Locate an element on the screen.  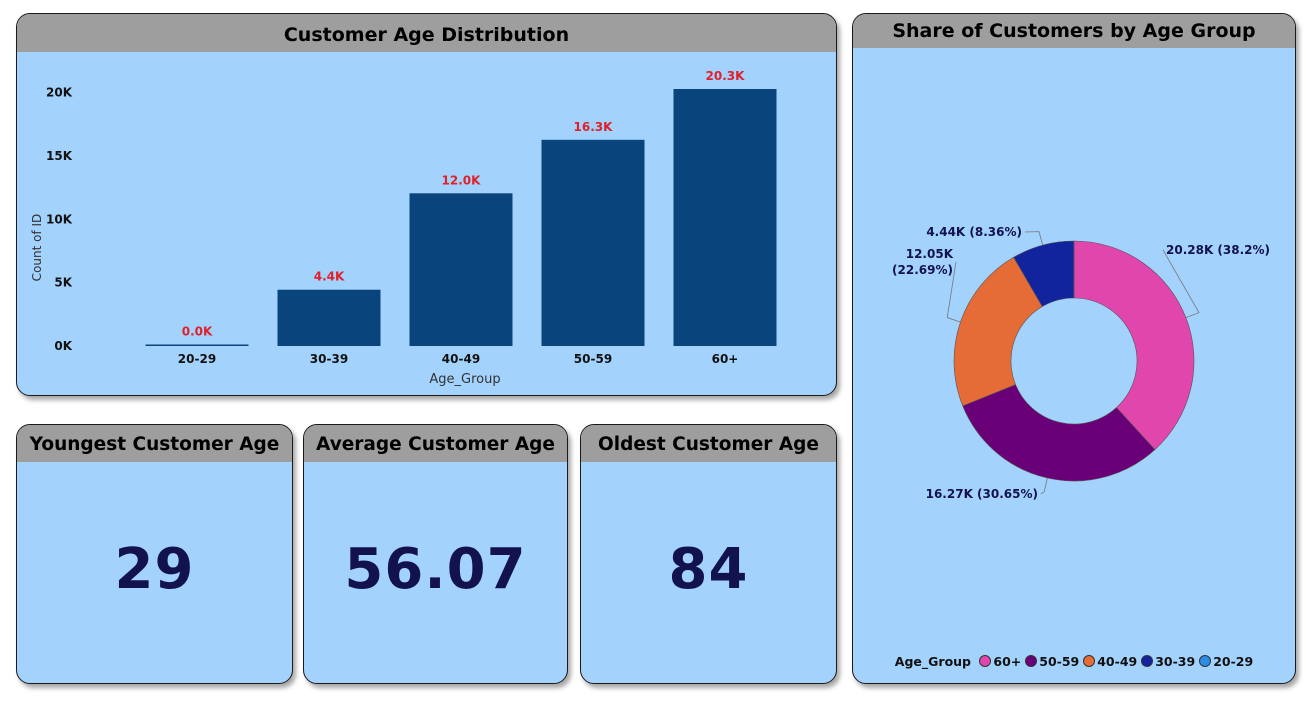
legend-item-60+: 60+ is located at coordinates (1000, 661).